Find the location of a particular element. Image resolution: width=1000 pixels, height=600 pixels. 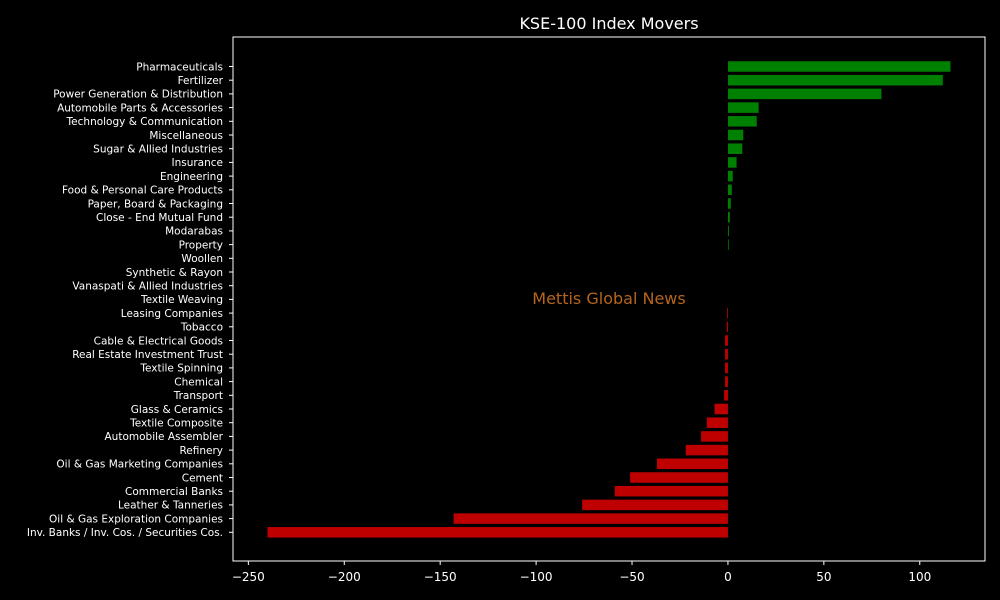

category-label: Engineering is located at coordinates (191, 177).